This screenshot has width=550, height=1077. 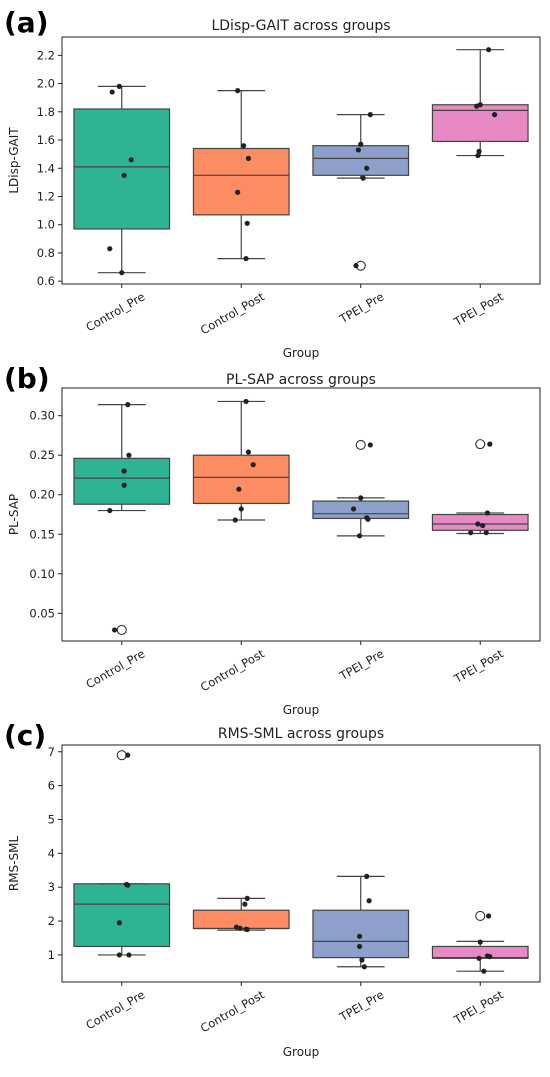 I want to click on y-tick-label: 0.30, so click(x=42, y=416).